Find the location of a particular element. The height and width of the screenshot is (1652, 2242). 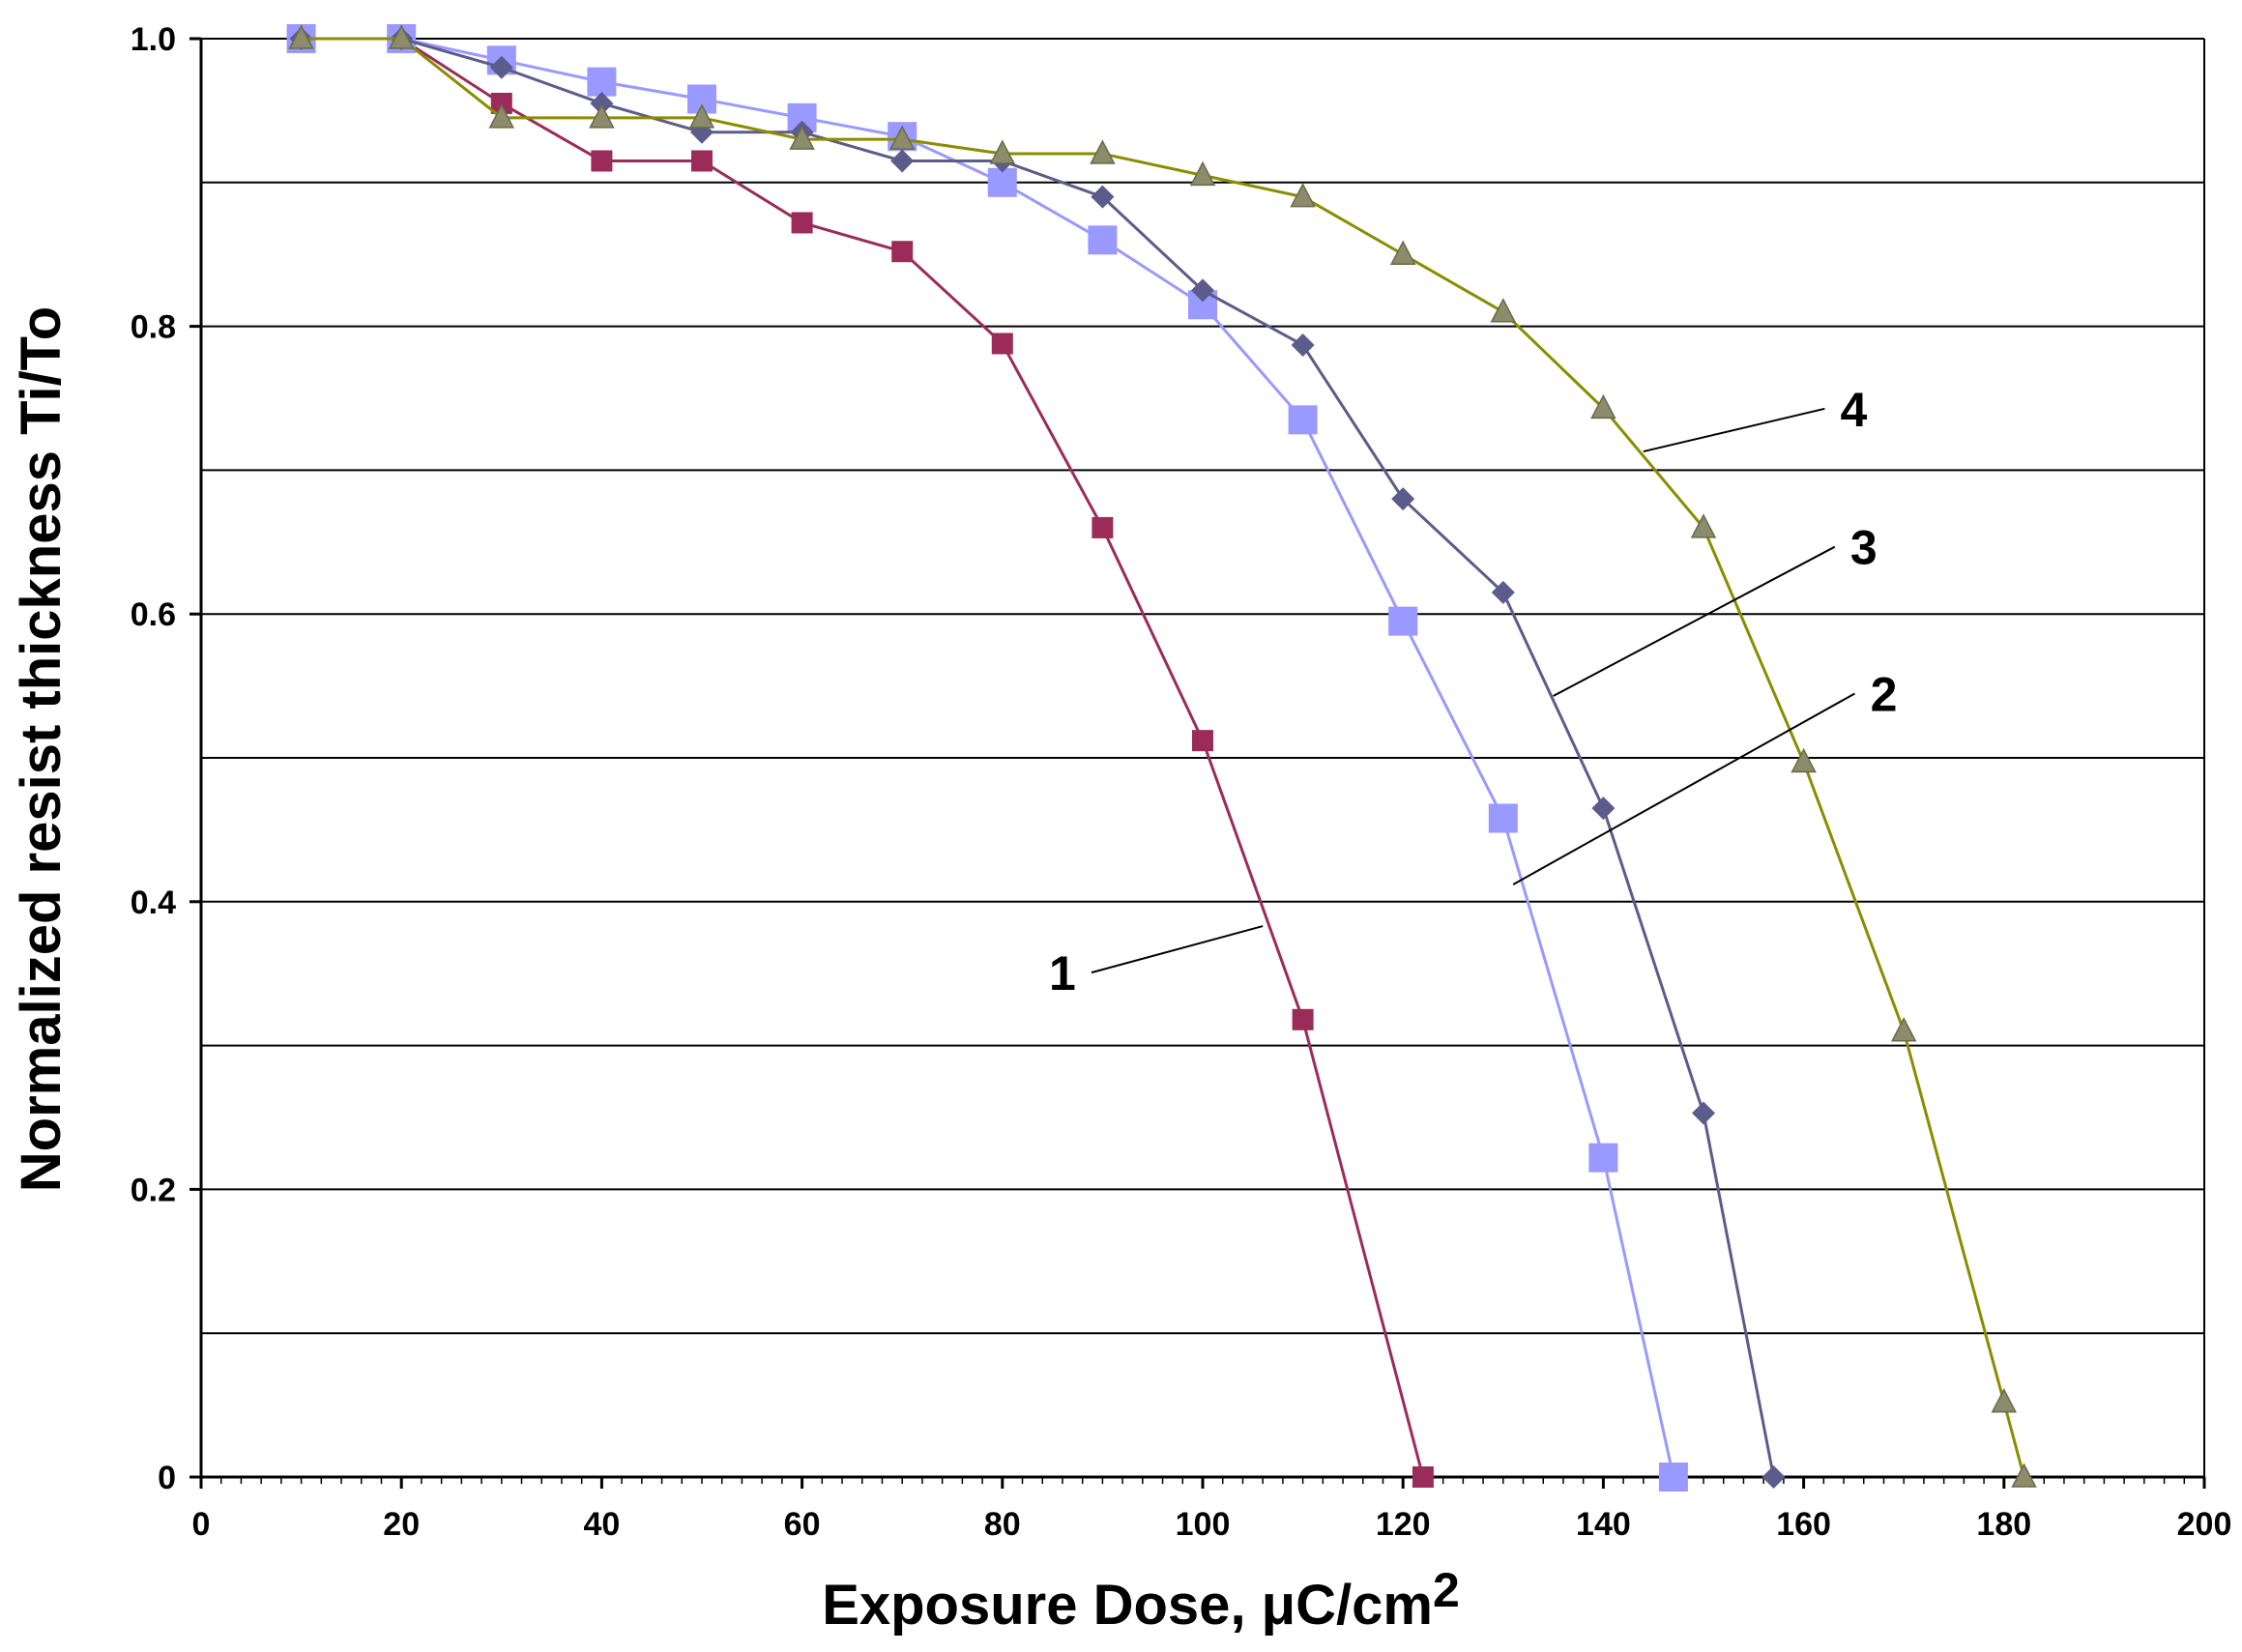

x-tick-label: 120 is located at coordinates (1403, 1524).